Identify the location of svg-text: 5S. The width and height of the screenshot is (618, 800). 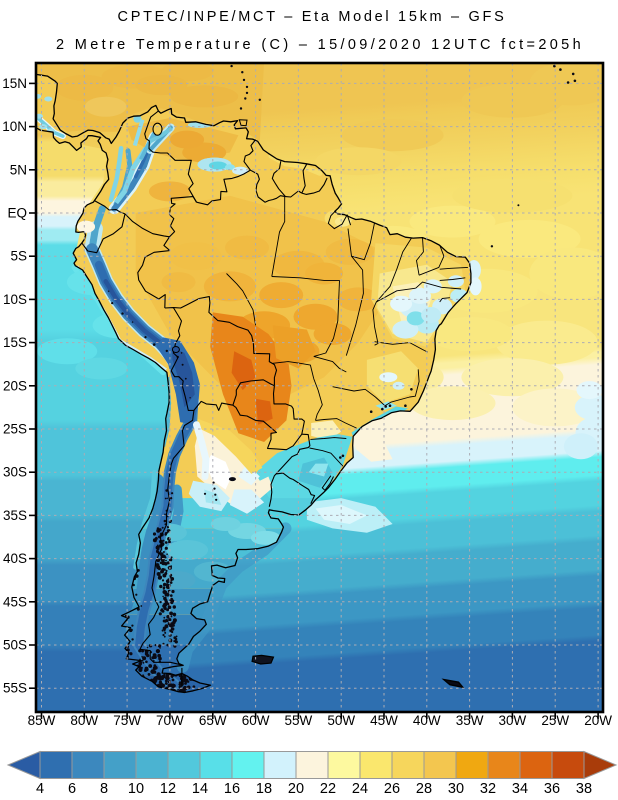
(18, 256).